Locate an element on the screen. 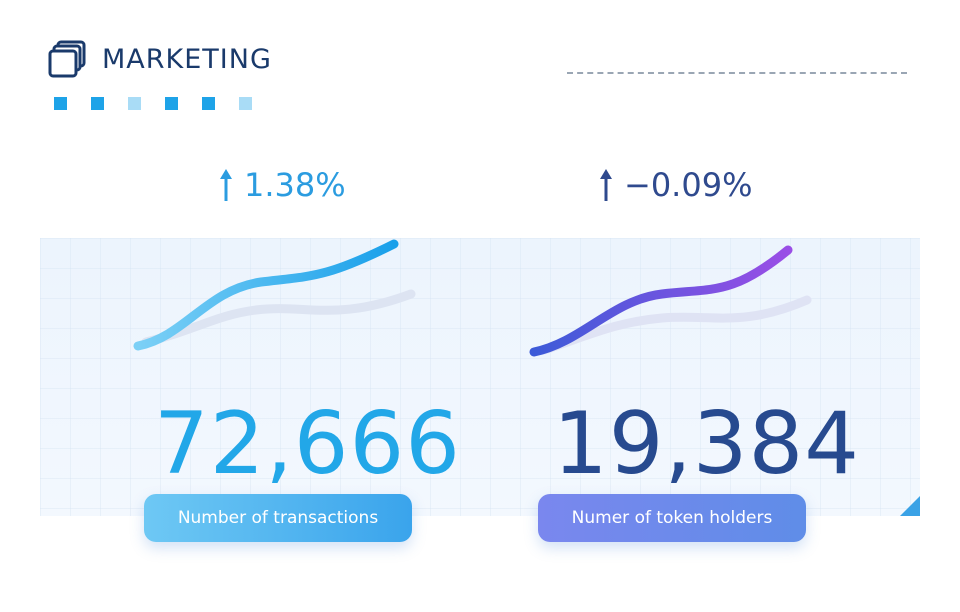 Image resolution: width=960 pixels, height=612 pixels. decor-squares is located at coordinates (153, 103).